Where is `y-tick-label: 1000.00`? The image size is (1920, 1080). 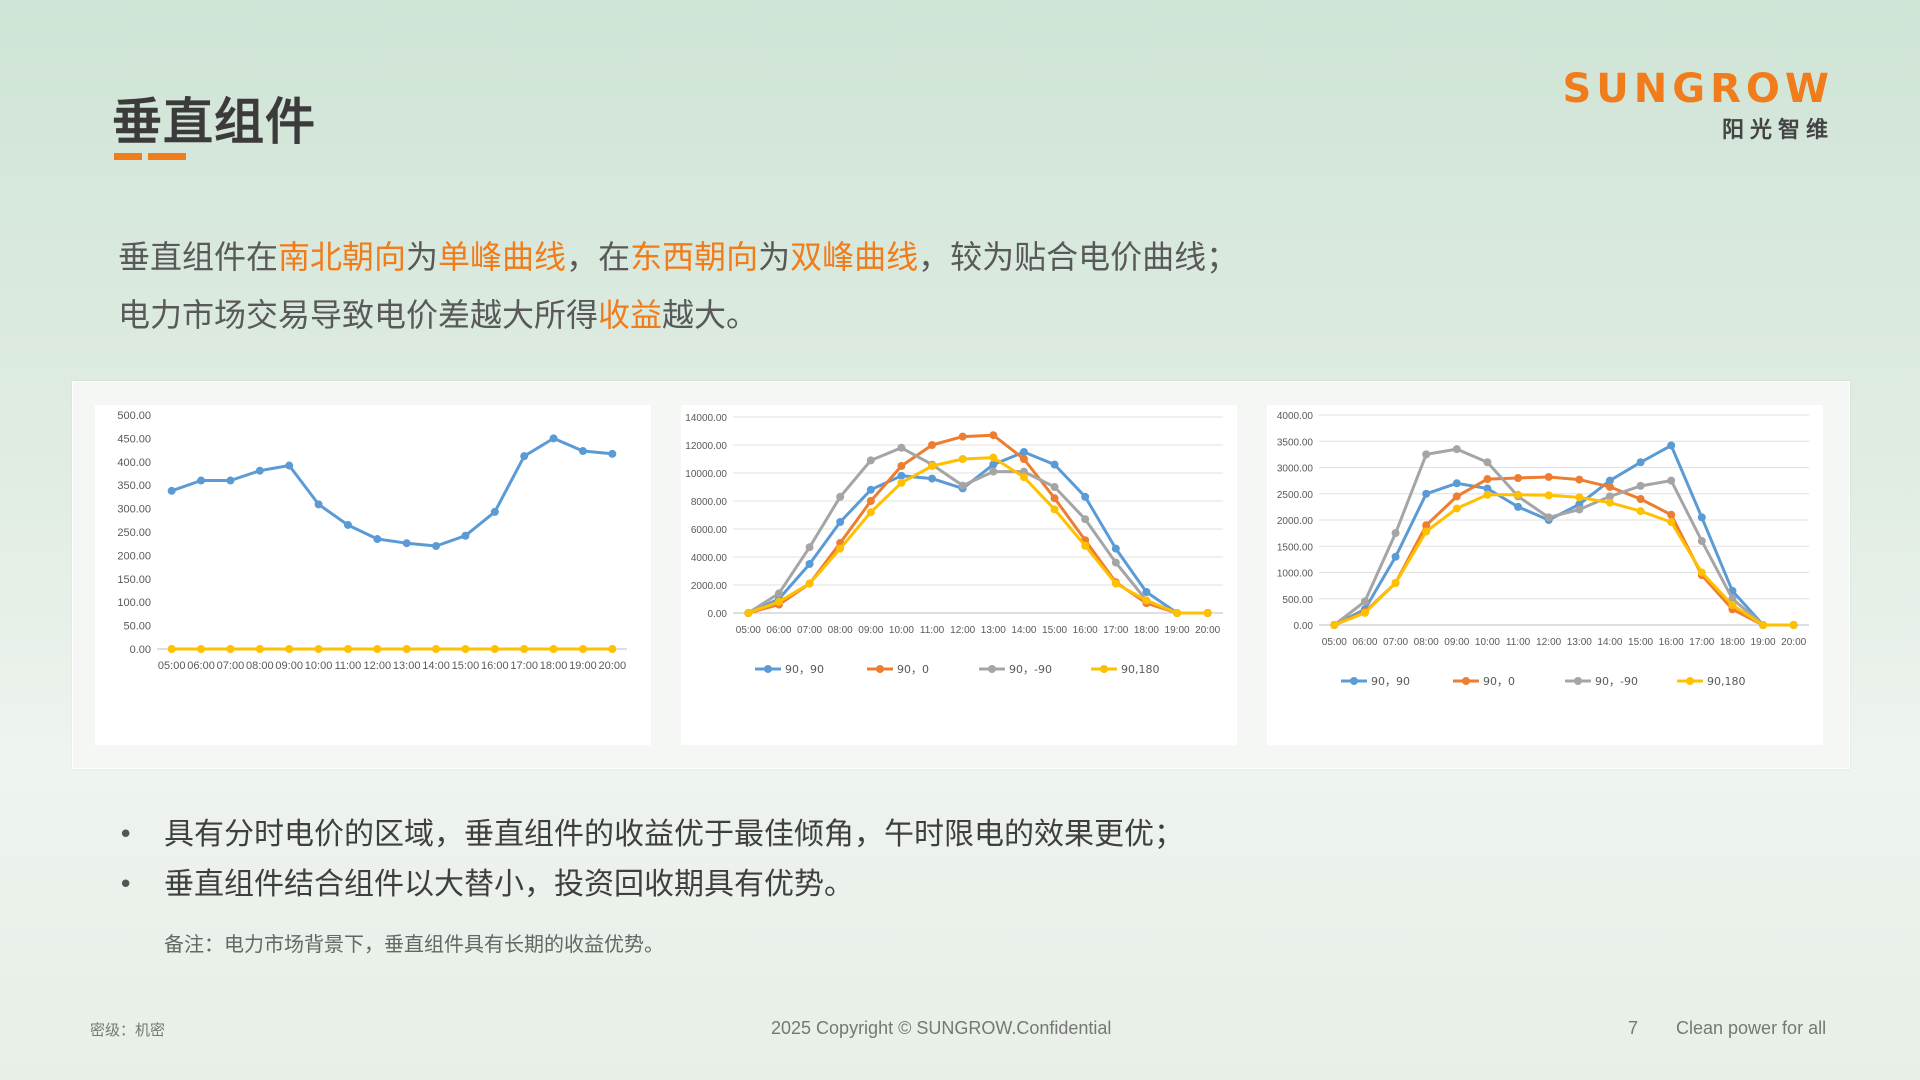 y-tick-label: 1000.00 is located at coordinates (1295, 574).